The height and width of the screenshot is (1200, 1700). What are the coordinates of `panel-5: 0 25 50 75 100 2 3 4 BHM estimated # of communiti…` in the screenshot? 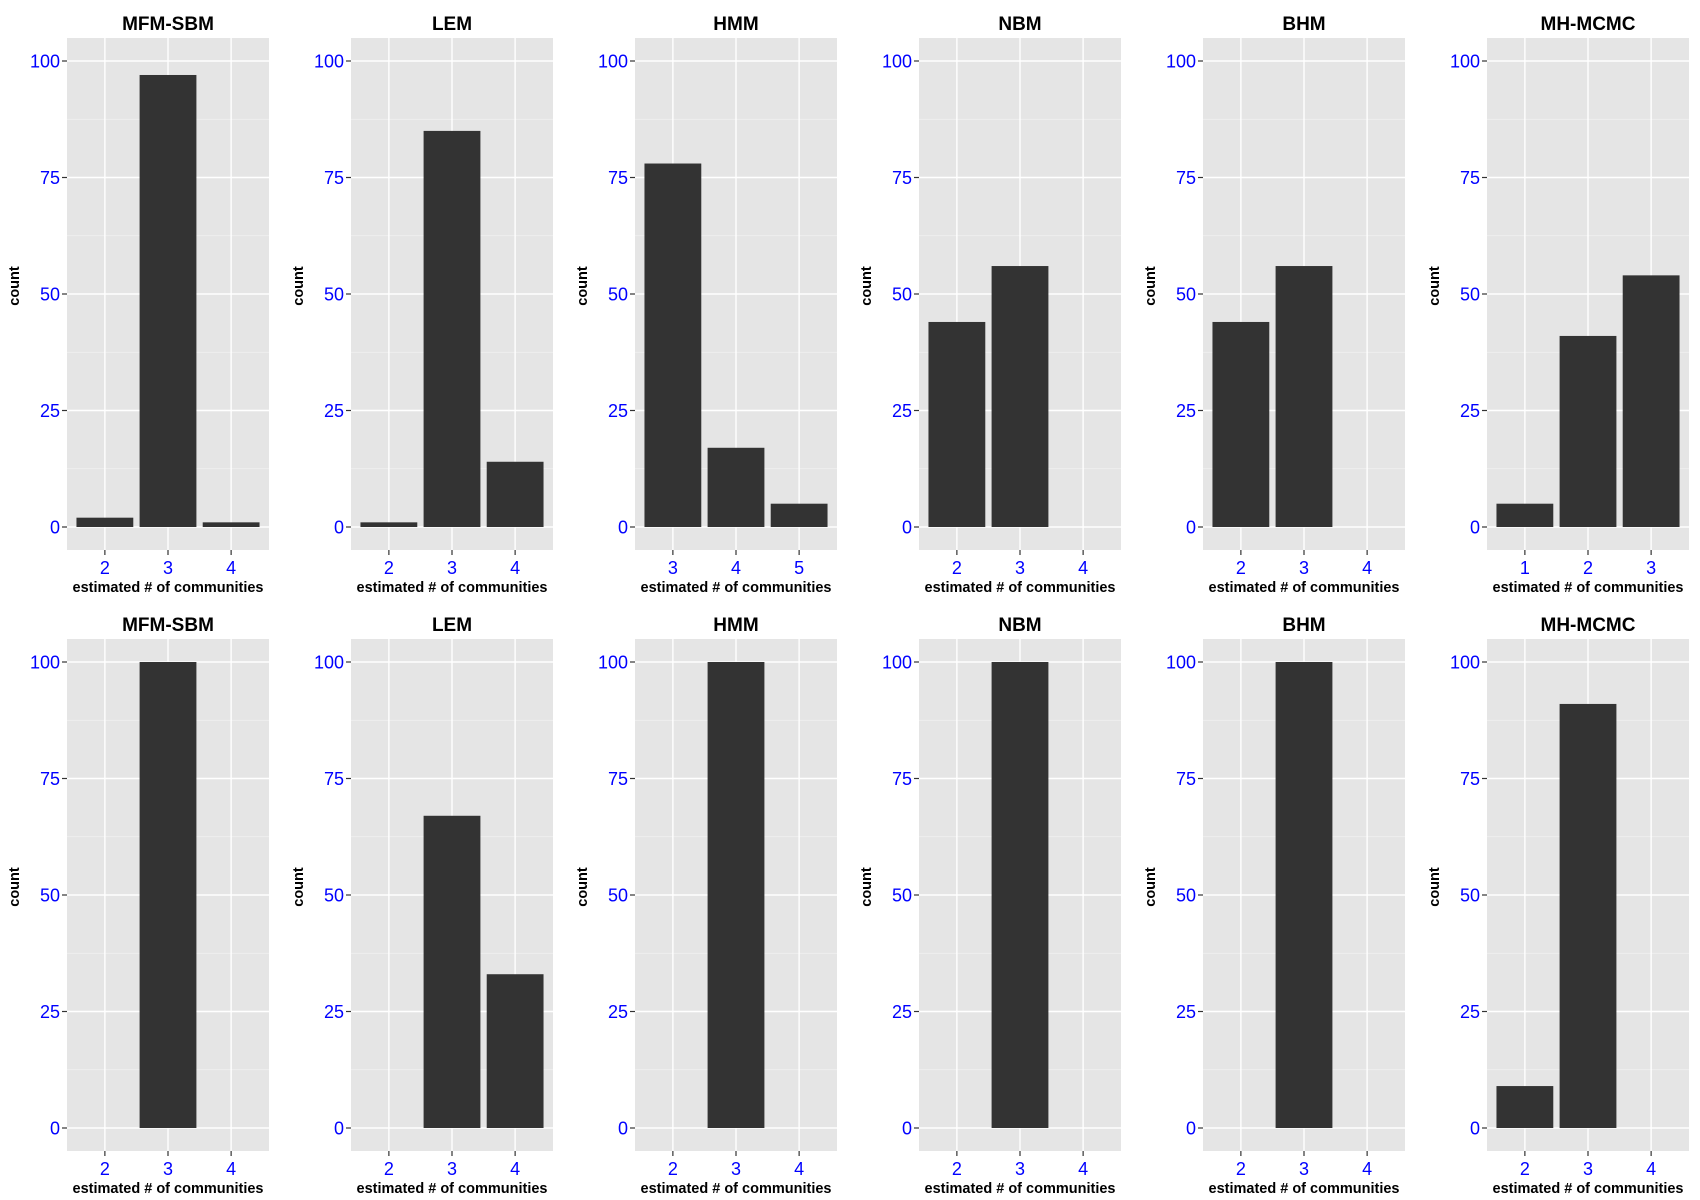 It's located at (1274, 305).